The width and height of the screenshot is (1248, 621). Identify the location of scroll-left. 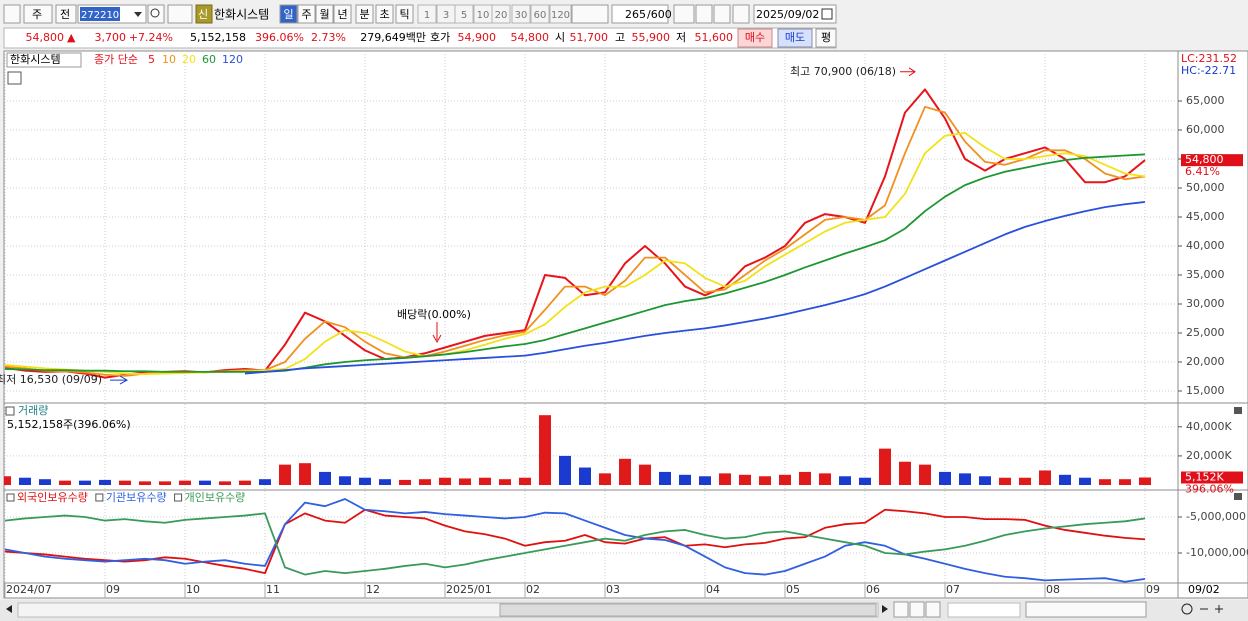
(9, 609).